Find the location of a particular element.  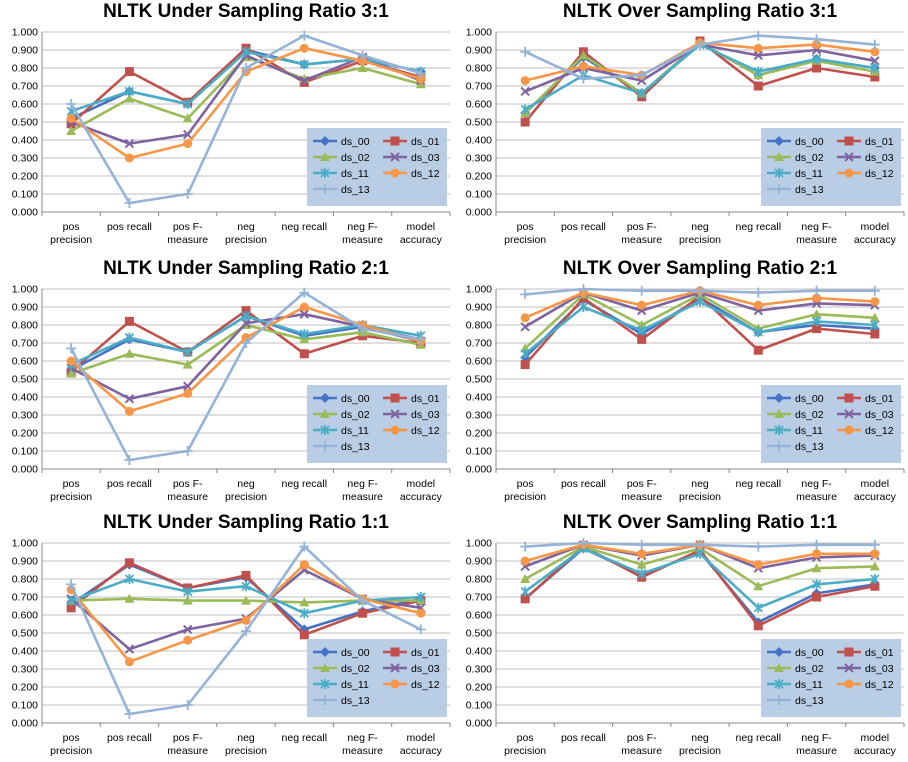

chart-title: NLTK Over Sampling Ratio 3:1 is located at coordinates (700, 11).